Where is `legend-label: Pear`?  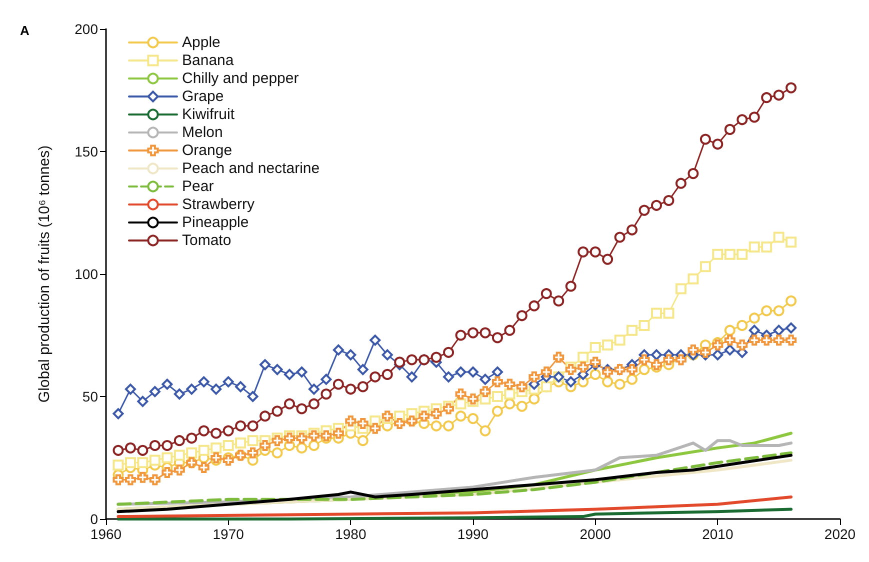
legend-label: Pear is located at coordinates (198, 186).